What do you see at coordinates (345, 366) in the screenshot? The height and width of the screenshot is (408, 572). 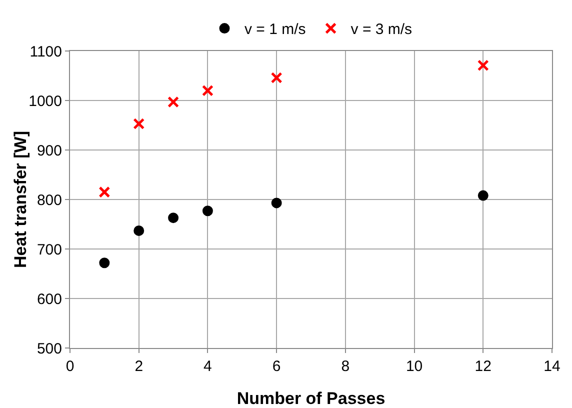 I see `x-tick-label: 8` at bounding box center [345, 366].